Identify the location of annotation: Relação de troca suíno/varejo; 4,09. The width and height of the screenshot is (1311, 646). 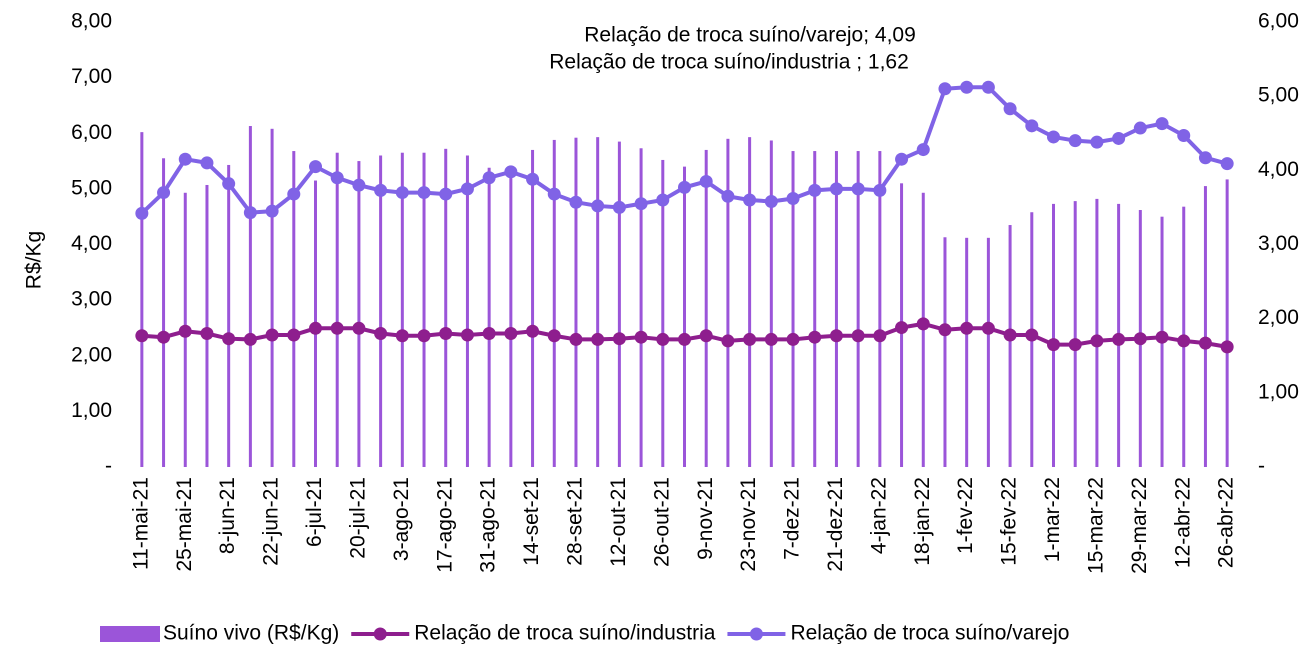
(750, 35).